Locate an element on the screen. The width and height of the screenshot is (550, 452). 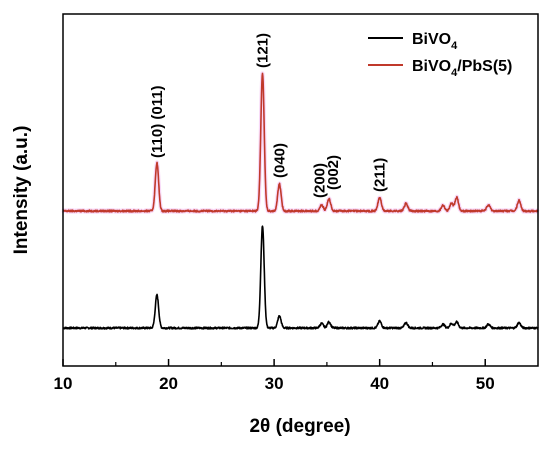
x-tick-label-10: 10 is located at coordinates (63, 383).